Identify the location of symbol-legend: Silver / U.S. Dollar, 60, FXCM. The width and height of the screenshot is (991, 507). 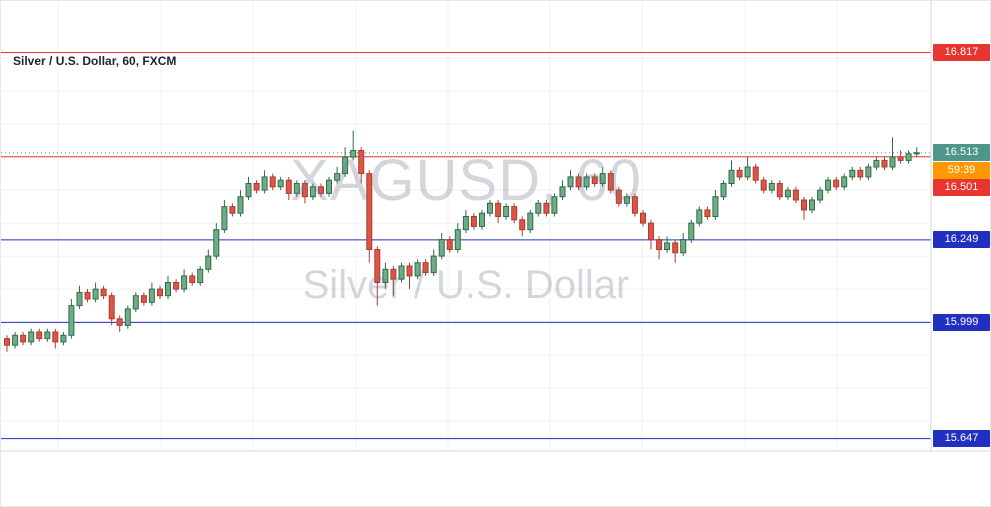
(95, 61).